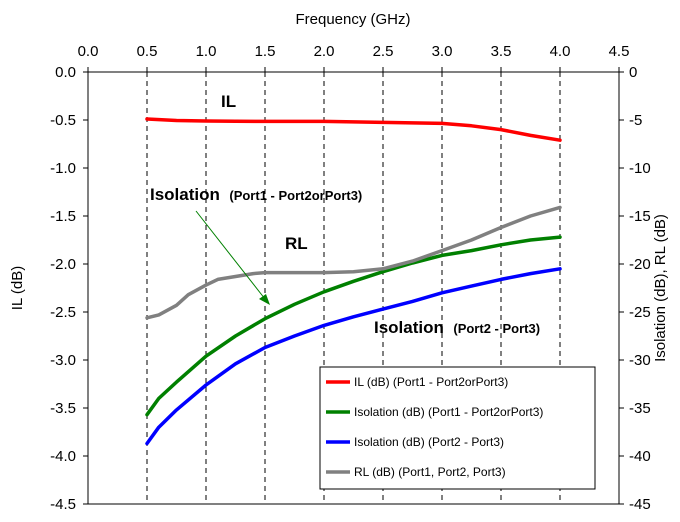  What do you see at coordinates (265, 51) in the screenshot?
I see `x-tick-label: 1.5` at bounding box center [265, 51].